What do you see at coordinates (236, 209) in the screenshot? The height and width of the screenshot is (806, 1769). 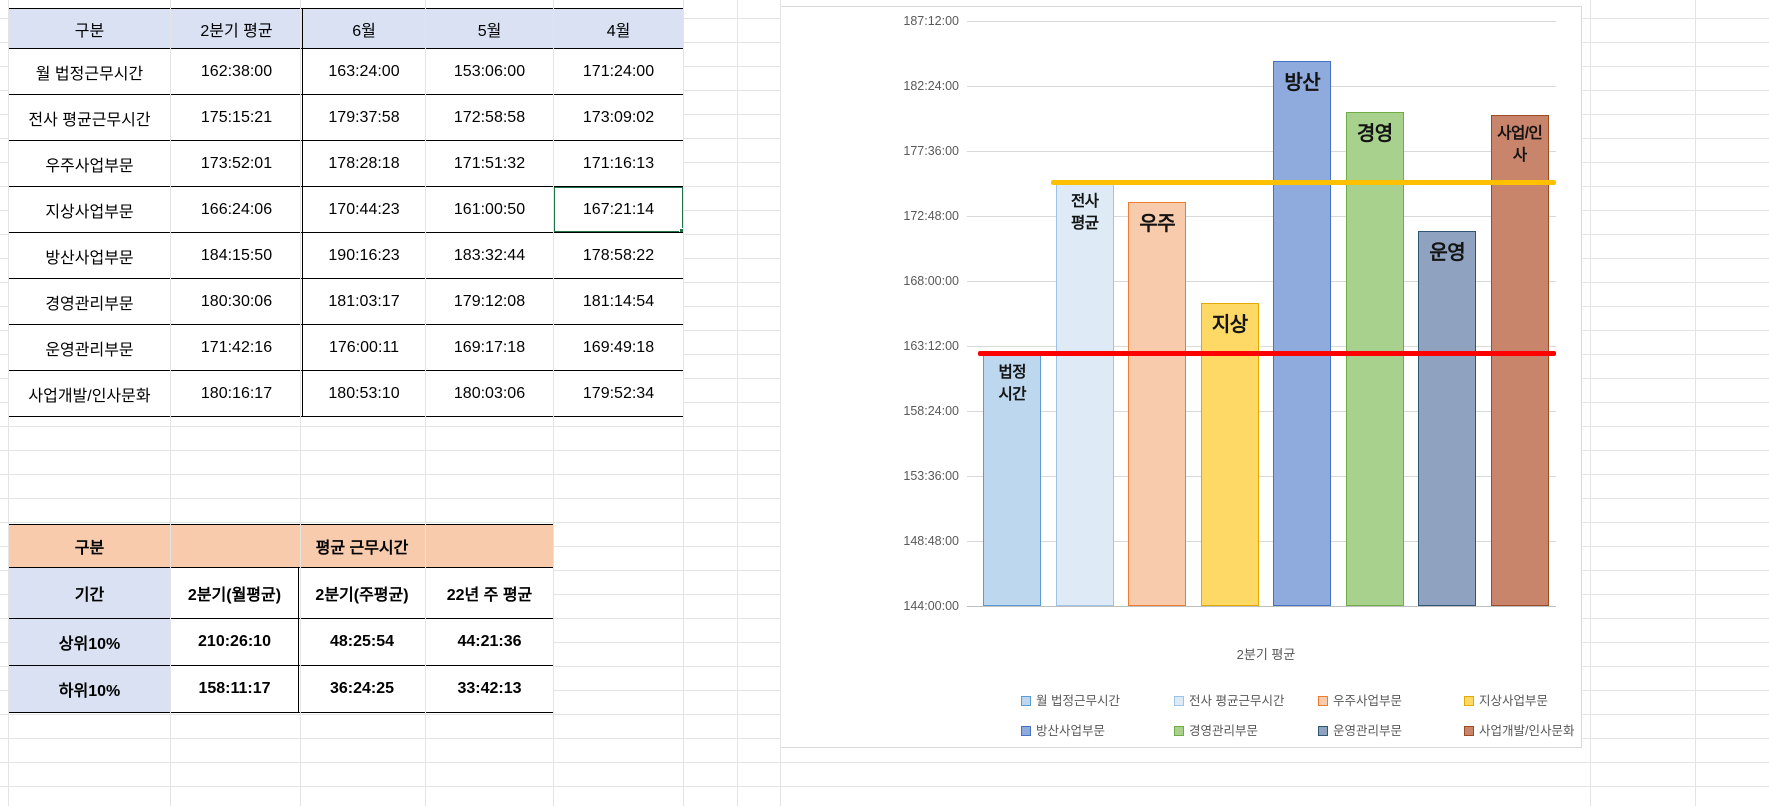 I see `value-cell: 166:24:06` at bounding box center [236, 209].